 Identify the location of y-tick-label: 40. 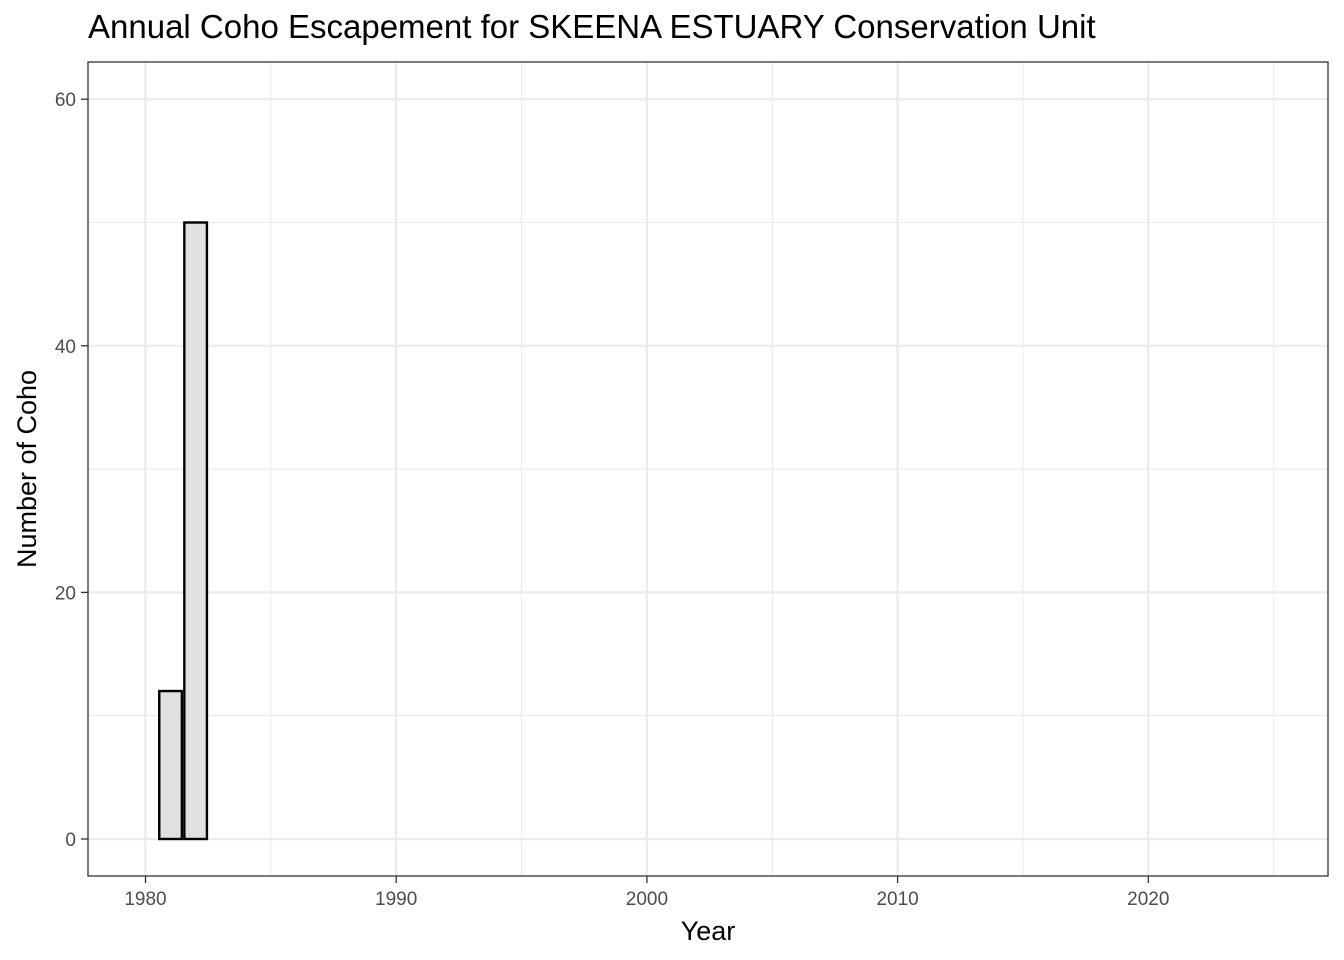
(65, 347).